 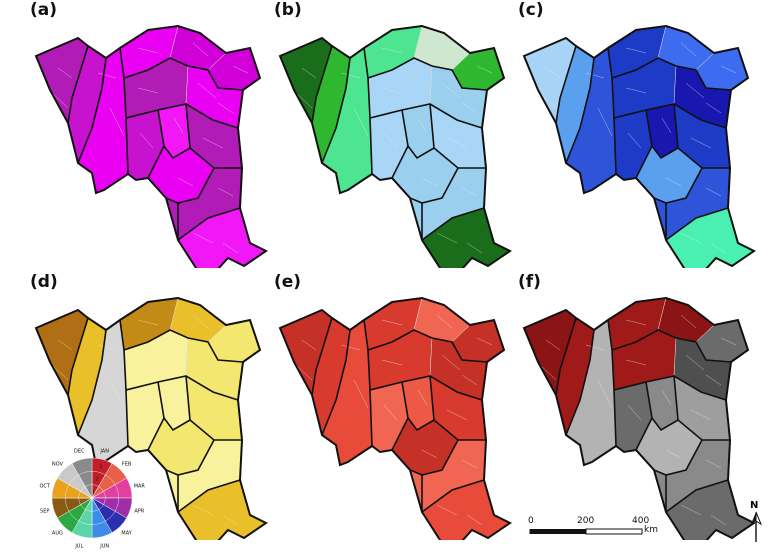 What do you see at coordinates (78, 546) in the screenshot?
I see `month-label-jul: JUL` at bounding box center [78, 546].